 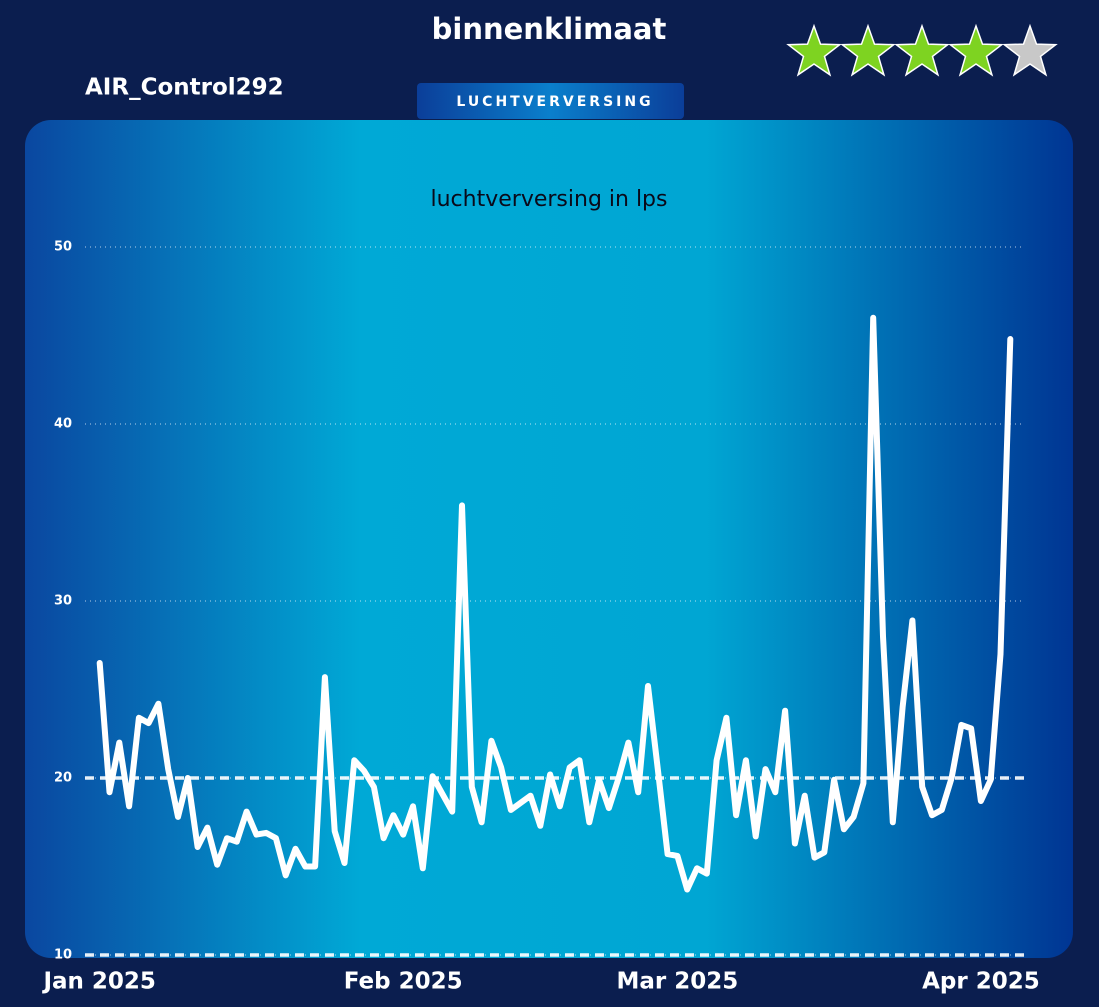 What do you see at coordinates (403, 982) in the screenshot?
I see `x-tick-label: Feb 2025` at bounding box center [403, 982].